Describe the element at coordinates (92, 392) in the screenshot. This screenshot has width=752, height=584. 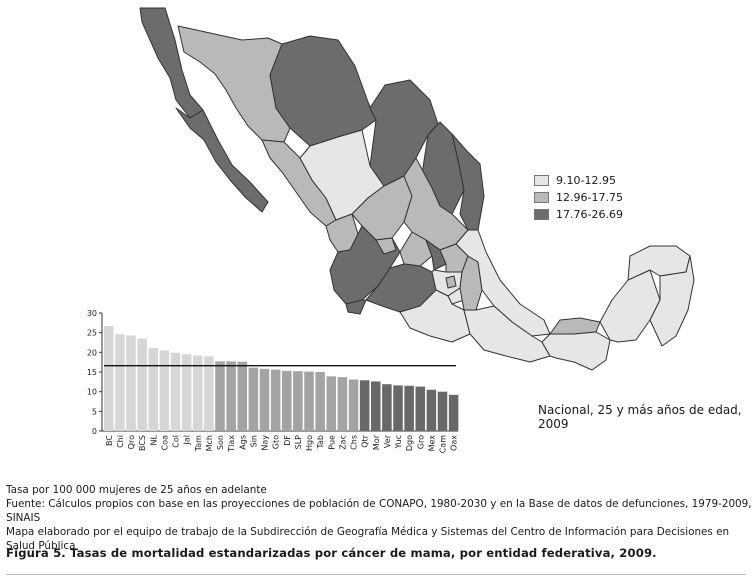
I see `y-tick-label: 10` at that location.